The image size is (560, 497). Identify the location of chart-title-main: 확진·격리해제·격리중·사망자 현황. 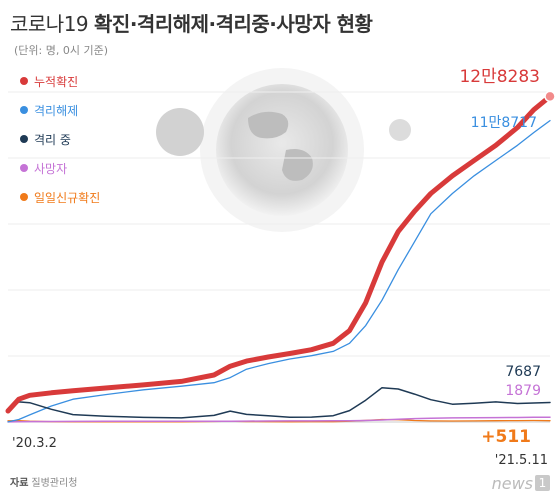
(233, 24).